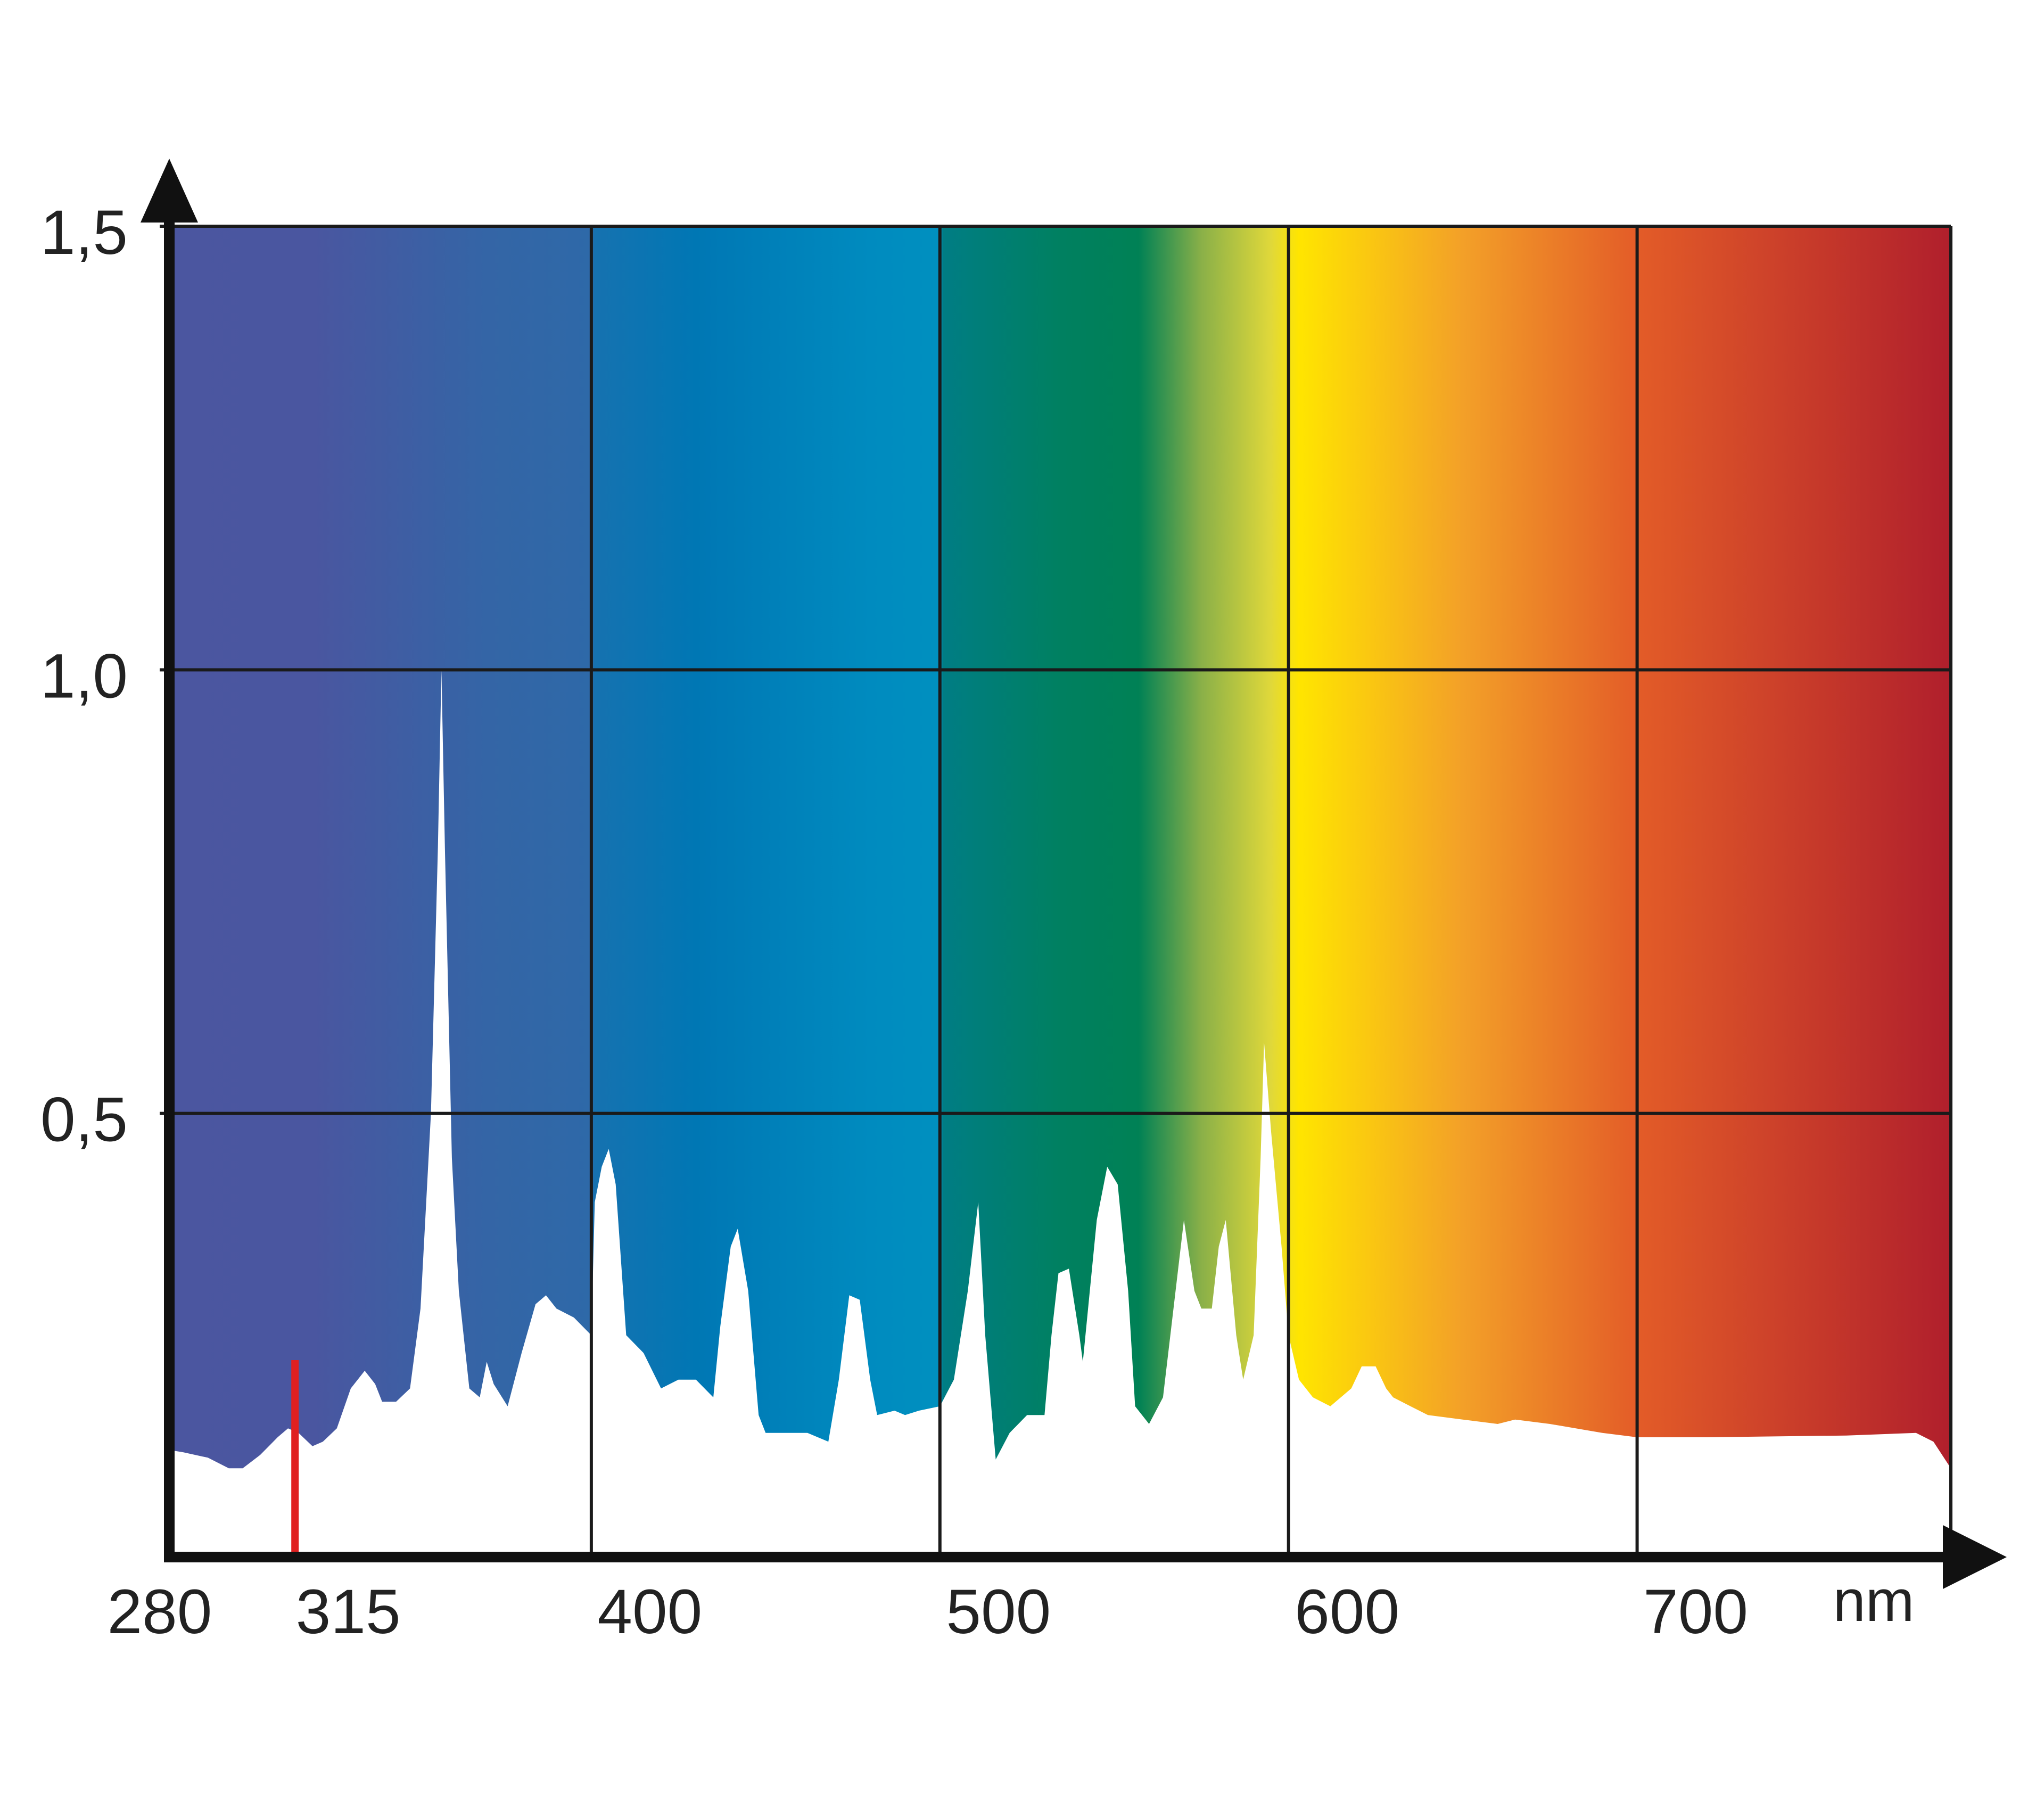 The image size is (2044, 1795). What do you see at coordinates (169, 191) in the screenshot?
I see `y-axis-arrow-icon` at bounding box center [169, 191].